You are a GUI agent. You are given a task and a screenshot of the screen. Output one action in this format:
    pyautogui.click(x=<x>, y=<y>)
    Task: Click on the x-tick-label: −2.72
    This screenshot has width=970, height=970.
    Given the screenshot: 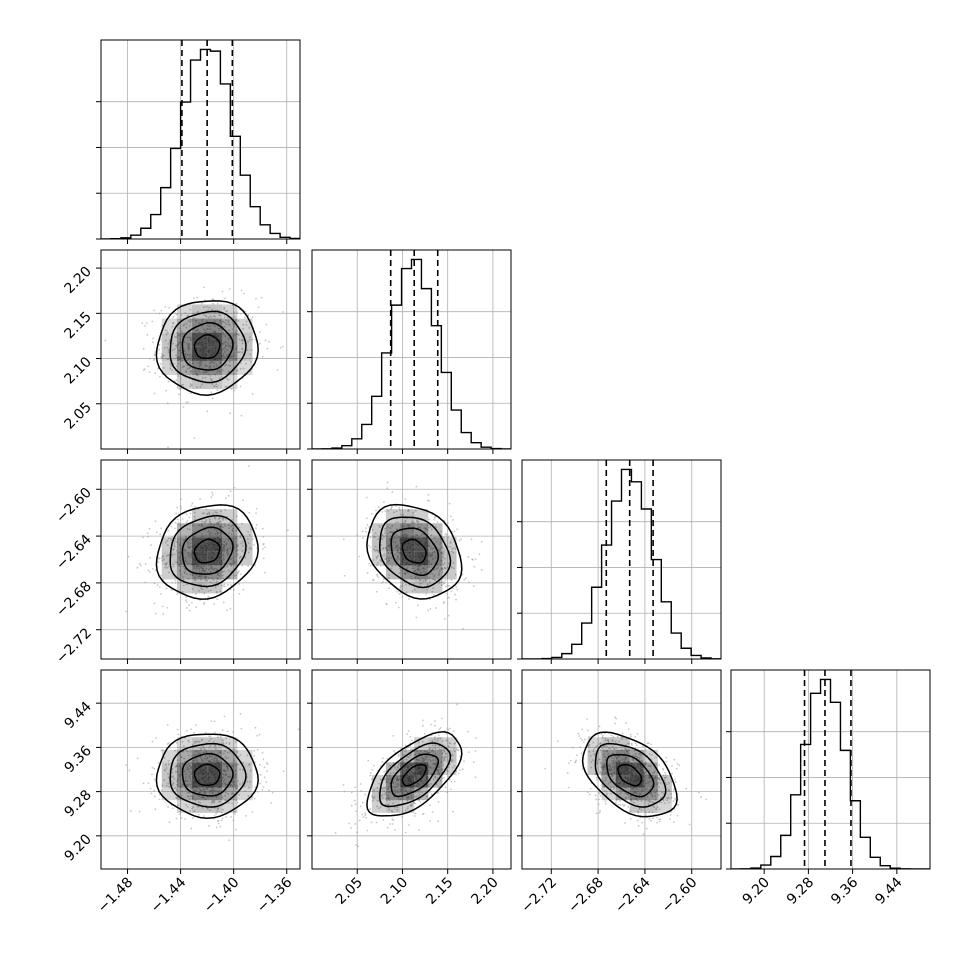 What is the action you would take?
    pyautogui.click(x=539, y=896)
    